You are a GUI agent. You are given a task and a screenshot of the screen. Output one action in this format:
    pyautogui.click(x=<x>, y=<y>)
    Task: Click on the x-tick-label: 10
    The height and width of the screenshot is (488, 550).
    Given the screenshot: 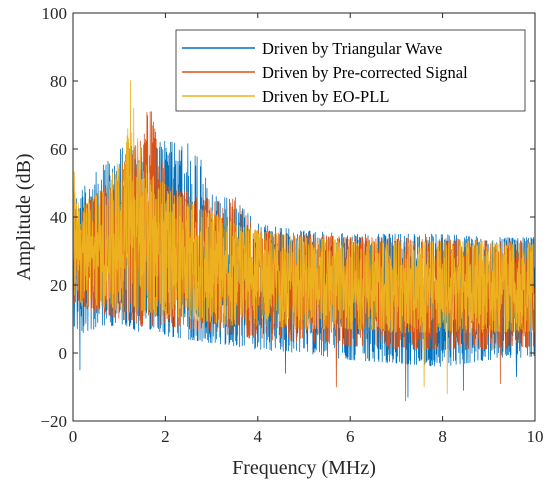 What is the action you would take?
    pyautogui.click(x=535, y=436)
    